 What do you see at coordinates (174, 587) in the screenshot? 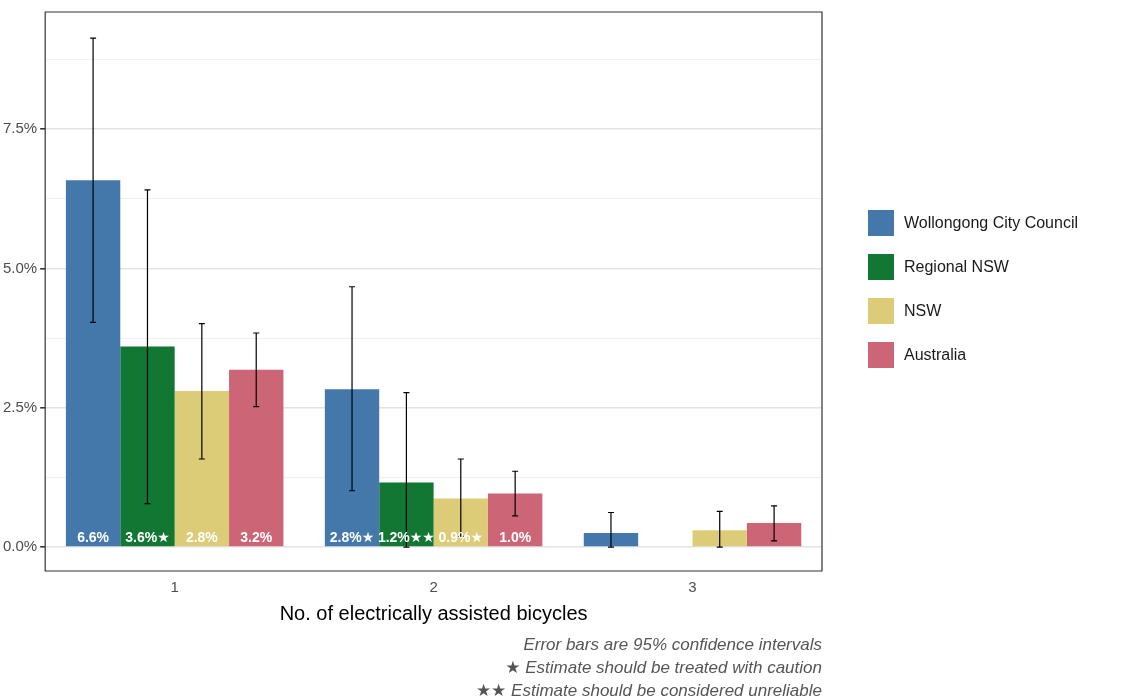
I see `x-tick-label: 1` at bounding box center [174, 587].